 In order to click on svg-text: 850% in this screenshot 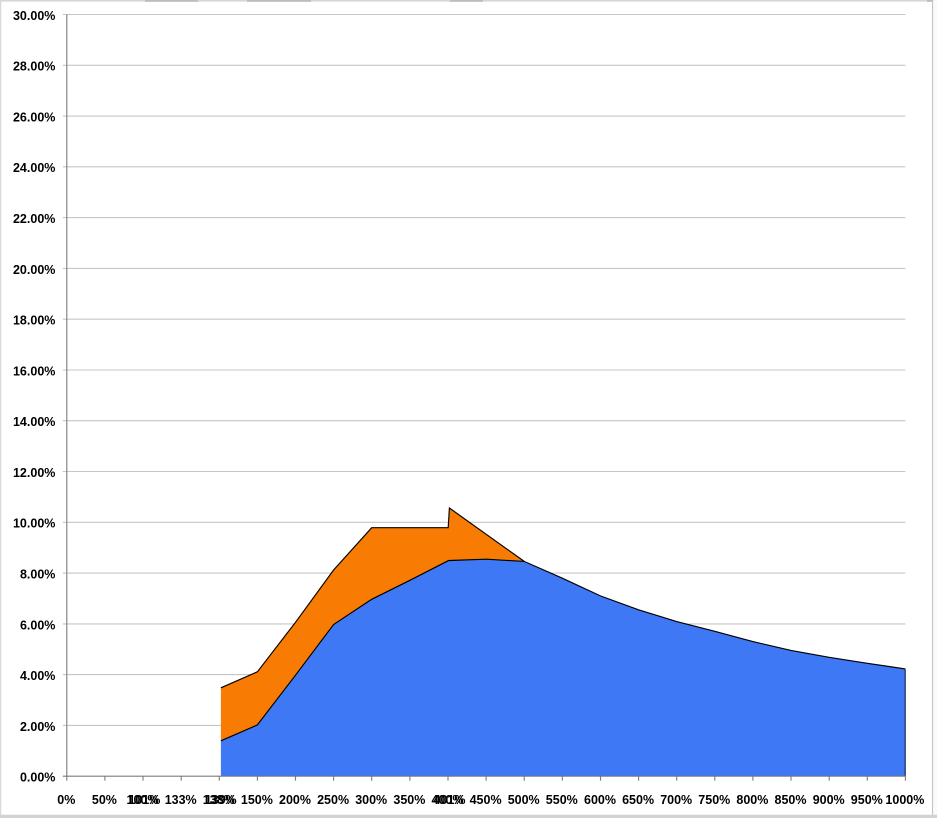, I will do `click(791, 800)`.